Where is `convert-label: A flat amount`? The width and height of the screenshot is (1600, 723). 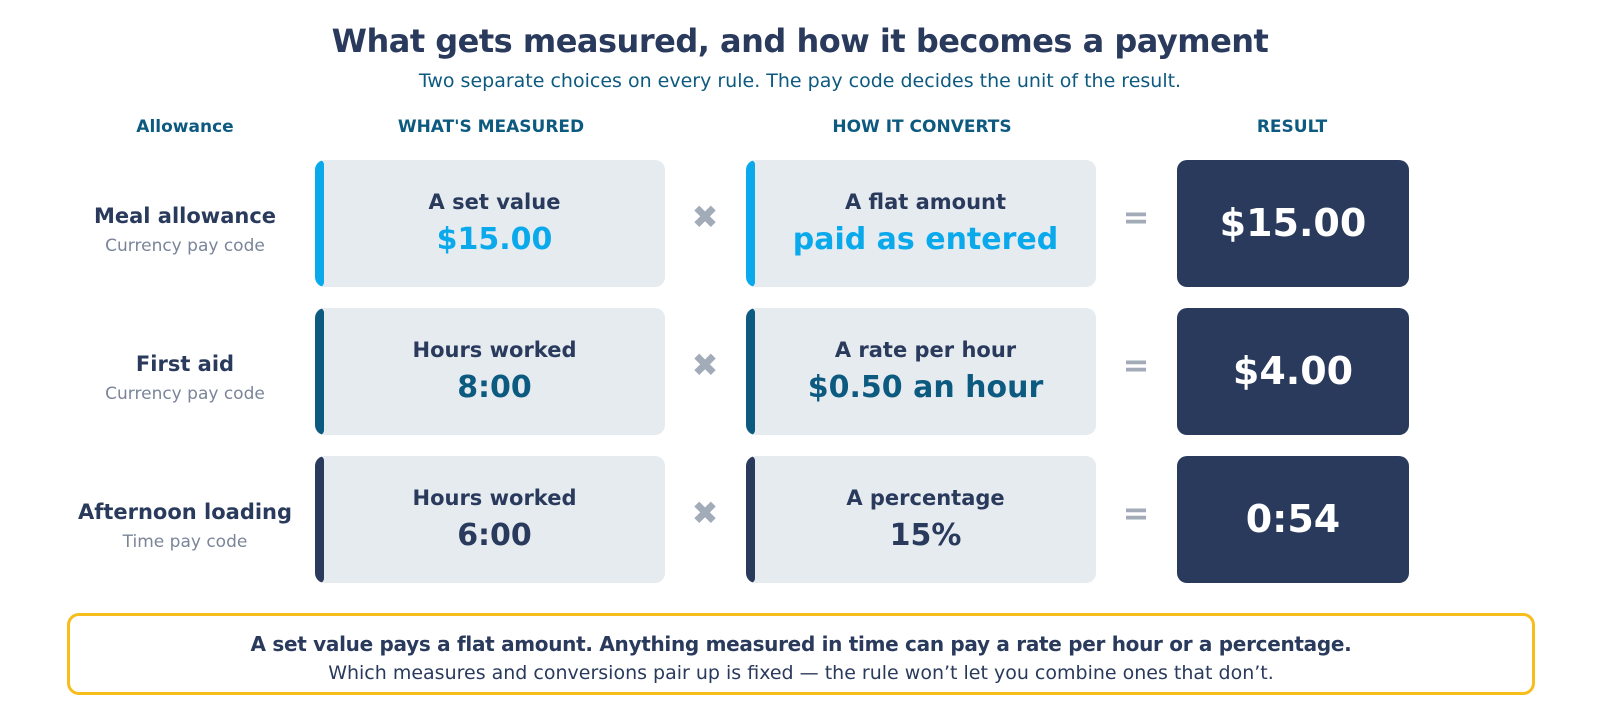 convert-label: A flat amount is located at coordinates (925, 202).